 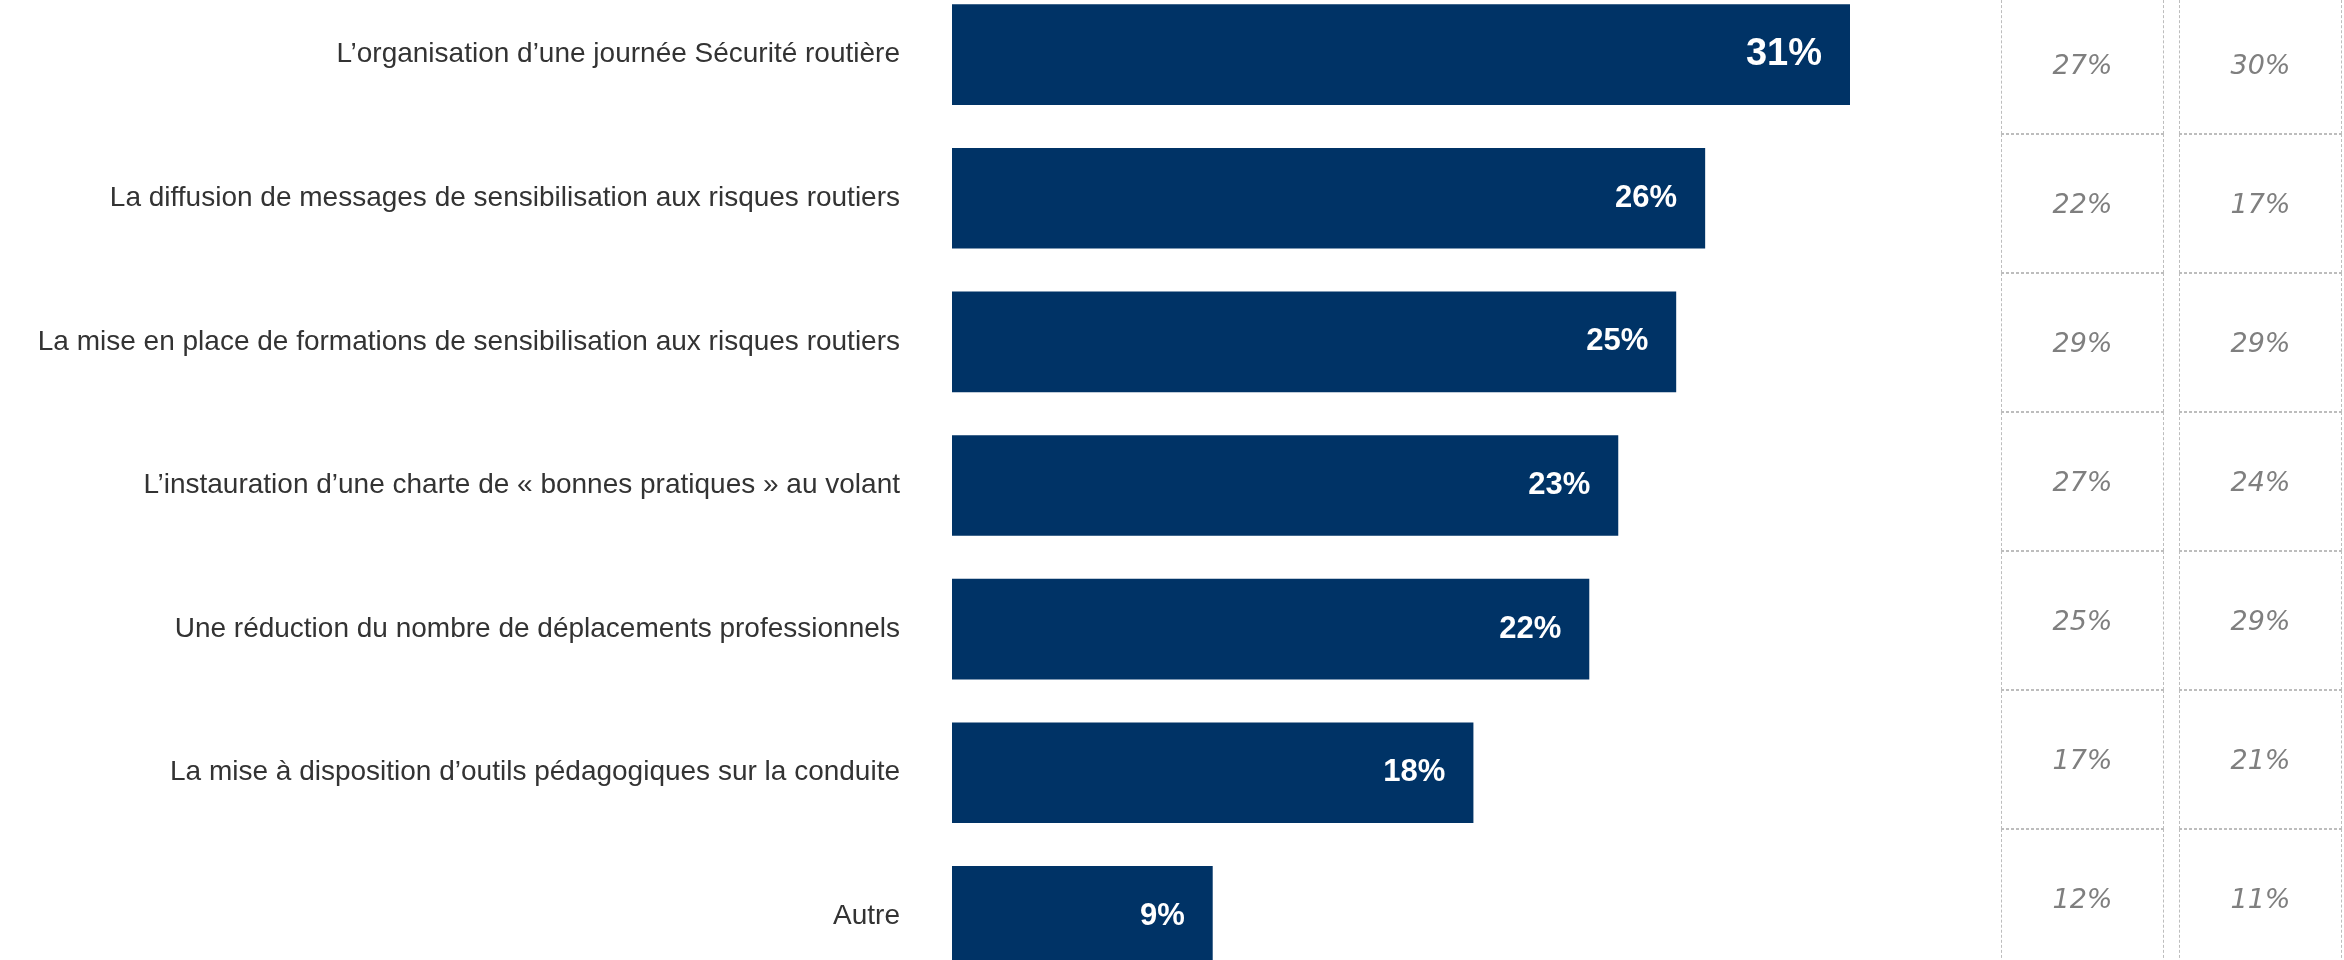 What do you see at coordinates (522, 484) in the screenshot?
I see `y-tick-label: L’instauration d’une charte de « bonnes pratiques » au volant` at bounding box center [522, 484].